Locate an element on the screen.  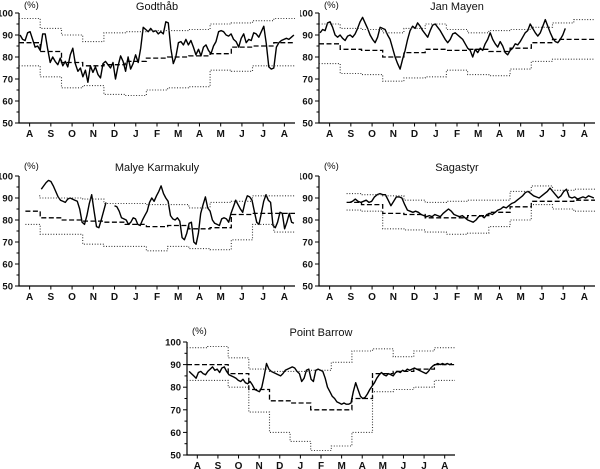
point-barrow-lower-line is located at coordinates (321, 415).